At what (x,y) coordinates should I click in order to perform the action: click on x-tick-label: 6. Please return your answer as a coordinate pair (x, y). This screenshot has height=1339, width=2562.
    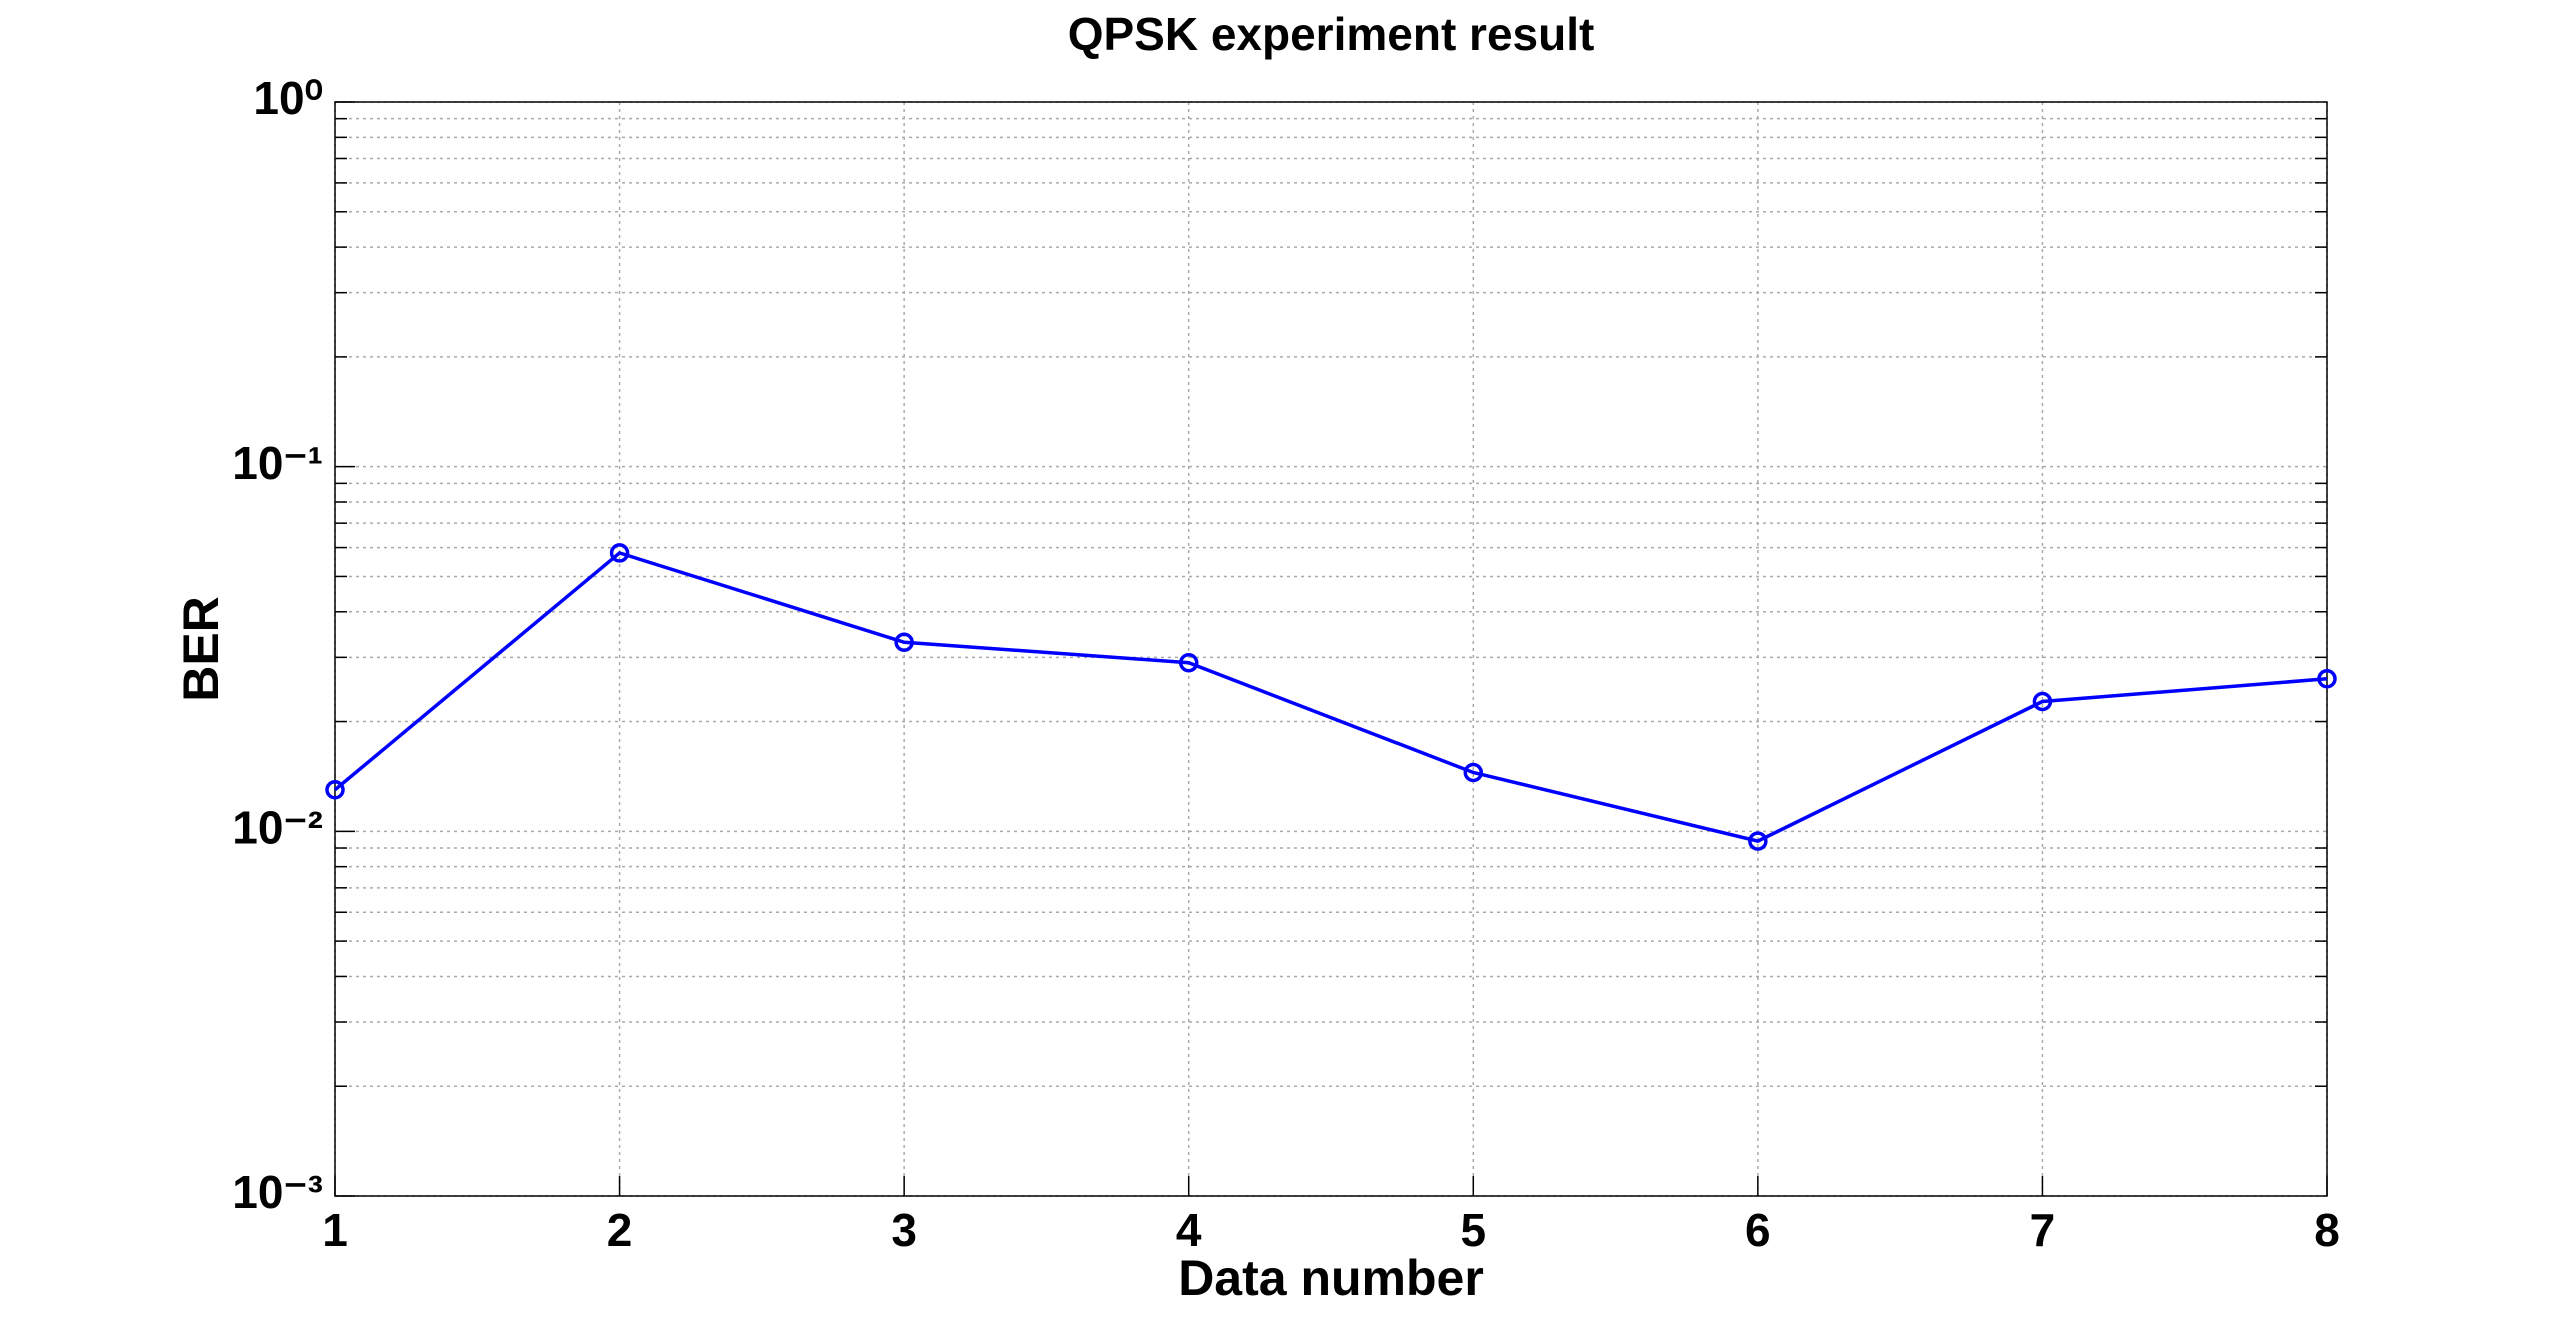
    Looking at the image, I should click on (1758, 1230).